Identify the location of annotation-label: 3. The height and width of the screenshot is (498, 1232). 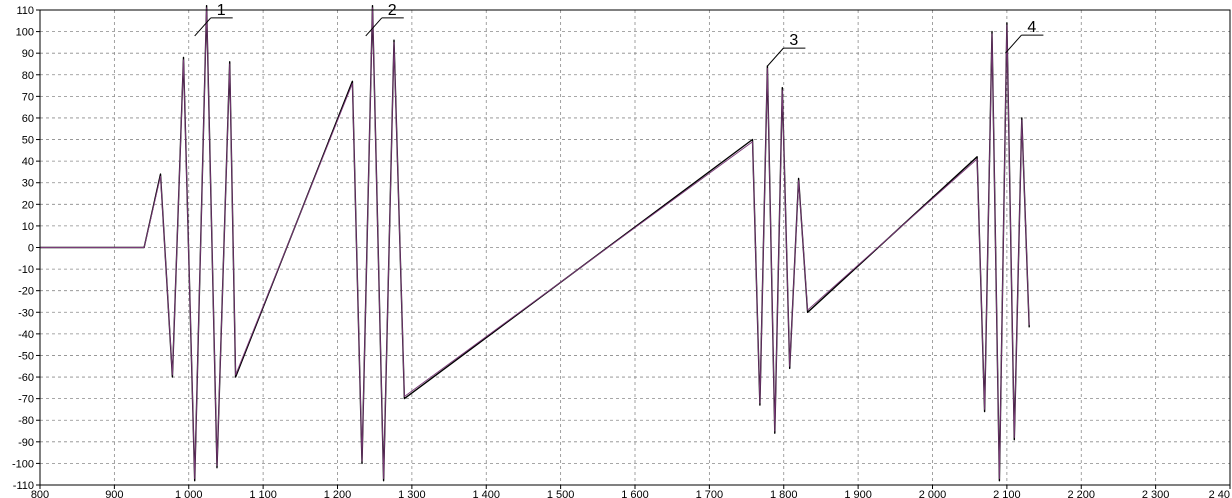
(793, 40).